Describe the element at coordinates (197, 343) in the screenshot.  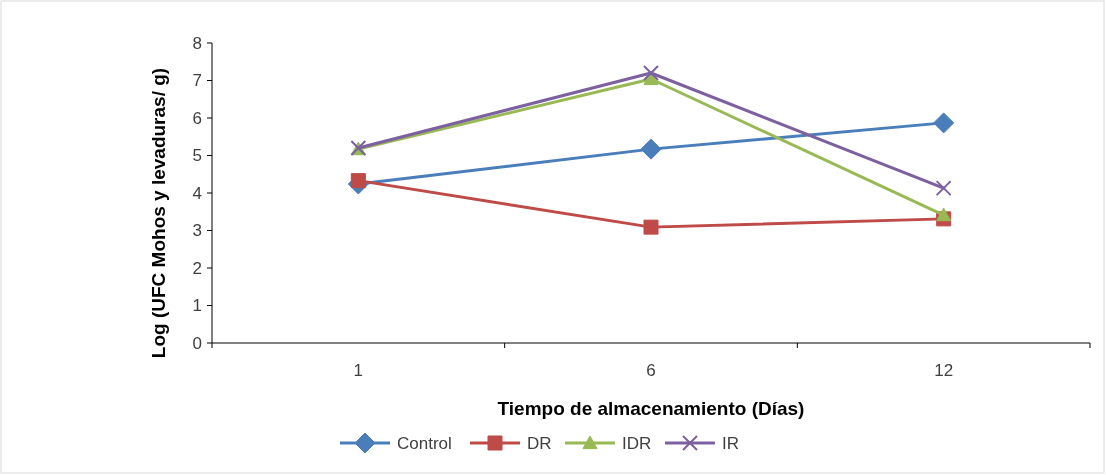
I see `y-tick-label: 0` at that location.